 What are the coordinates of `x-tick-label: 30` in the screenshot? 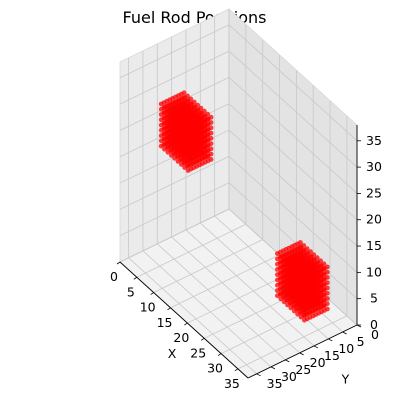 It's located at (215, 368).